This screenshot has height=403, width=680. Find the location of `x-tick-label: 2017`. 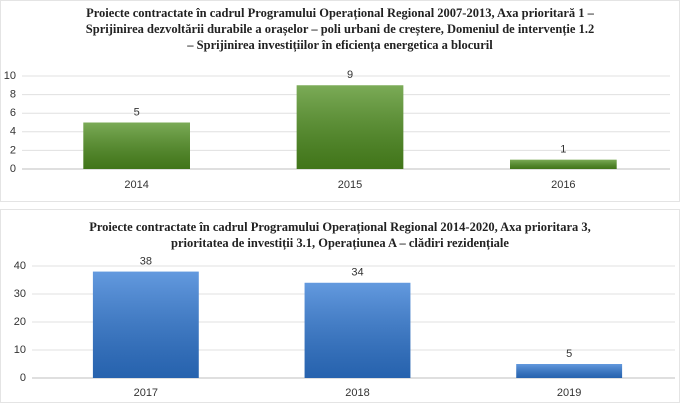

x-tick-label: 2017 is located at coordinates (146, 393).